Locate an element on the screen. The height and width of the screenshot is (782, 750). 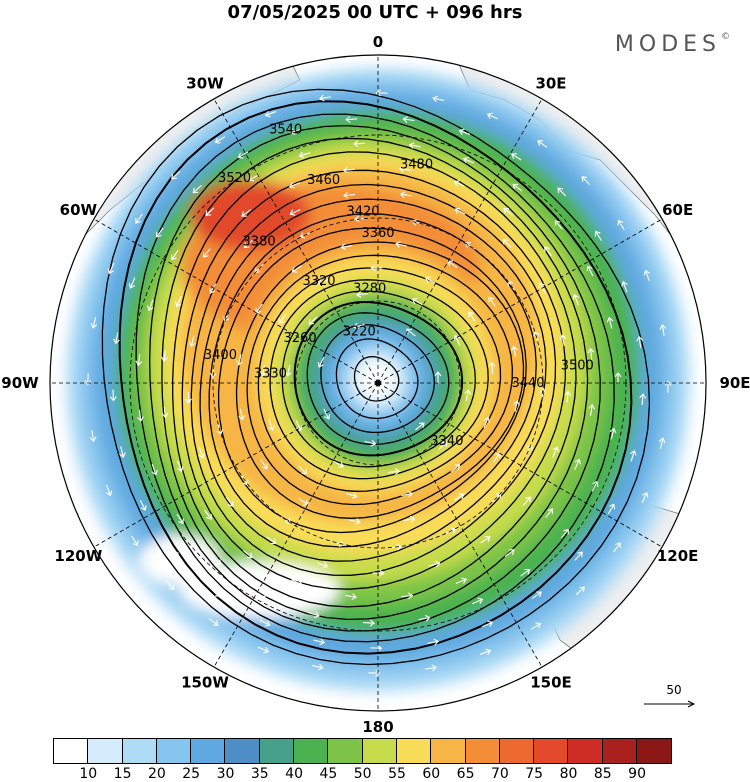
longitude-label: 30W is located at coordinates (205, 83).